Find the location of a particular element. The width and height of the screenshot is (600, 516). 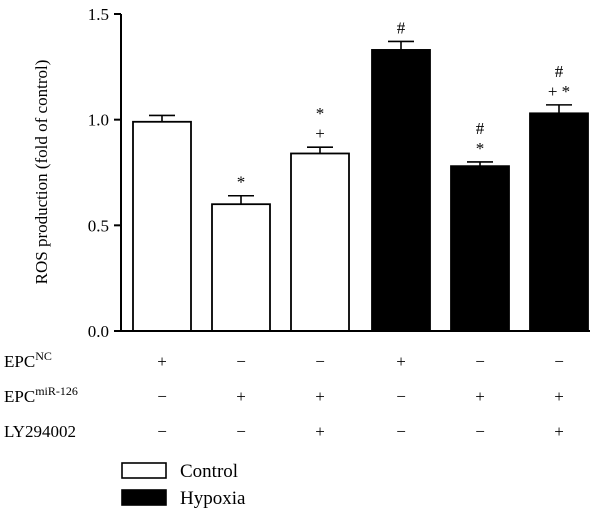

condition-label: EPCmiR-126 is located at coordinates (41, 395).